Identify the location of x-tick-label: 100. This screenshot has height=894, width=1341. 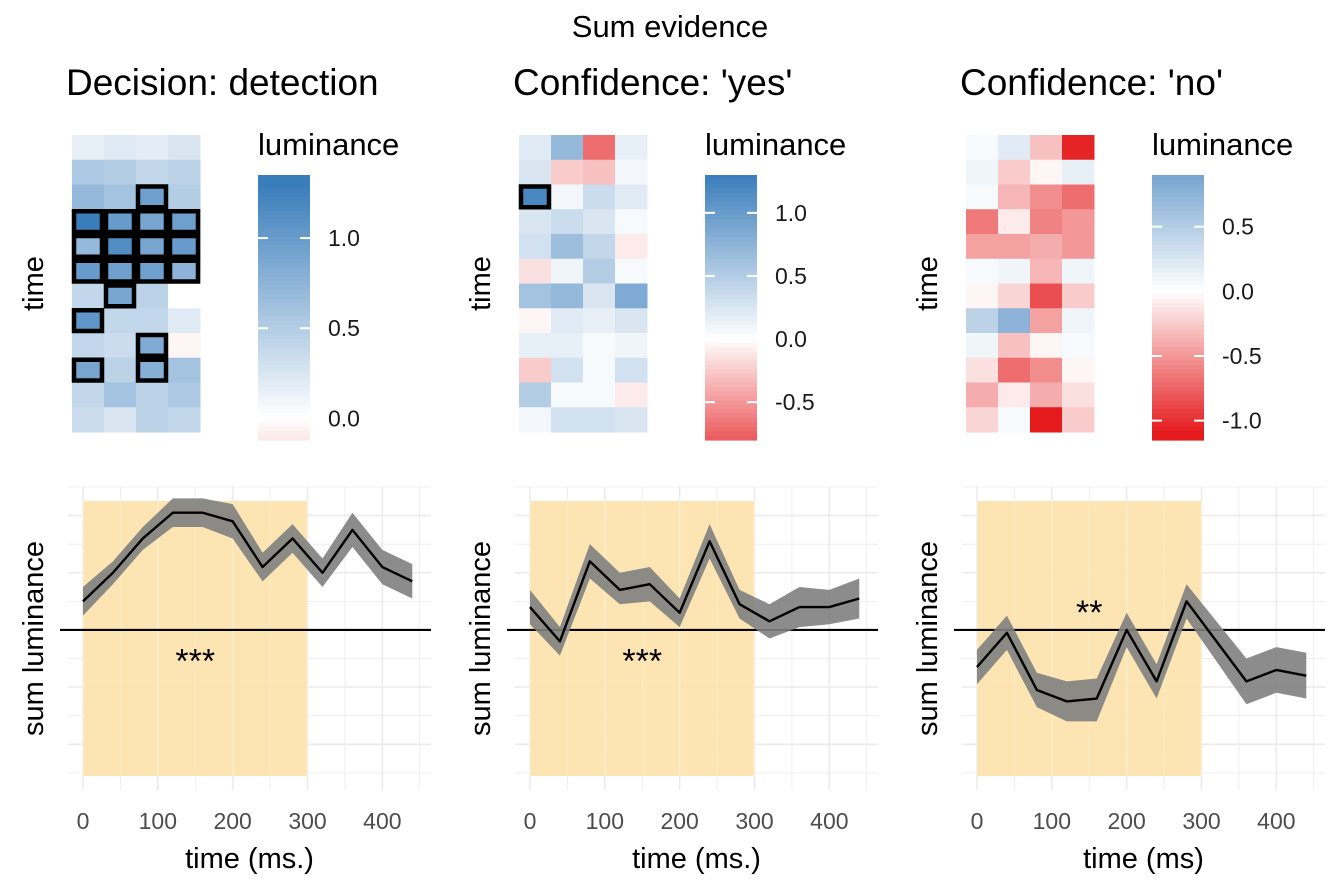
(1052, 821).